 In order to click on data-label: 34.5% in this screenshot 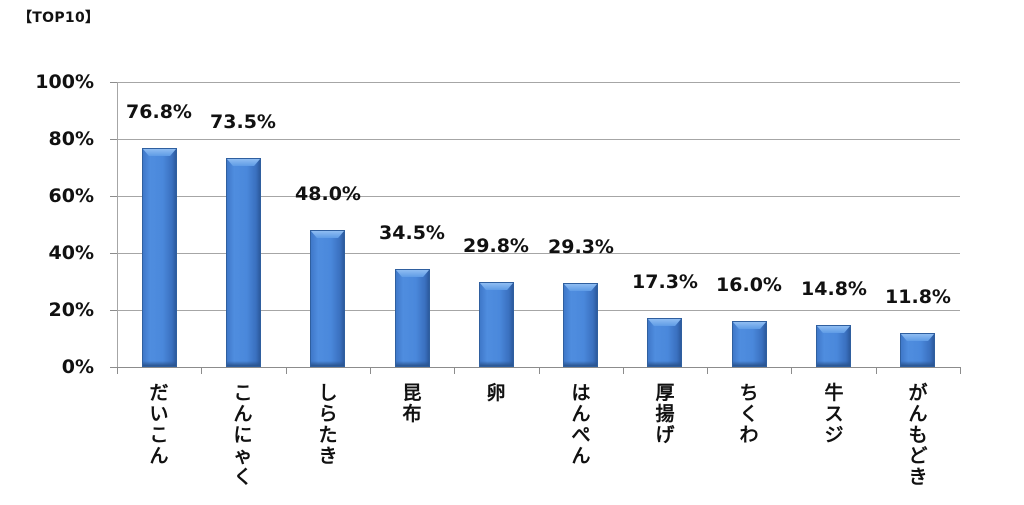, I will do `click(412, 233)`.